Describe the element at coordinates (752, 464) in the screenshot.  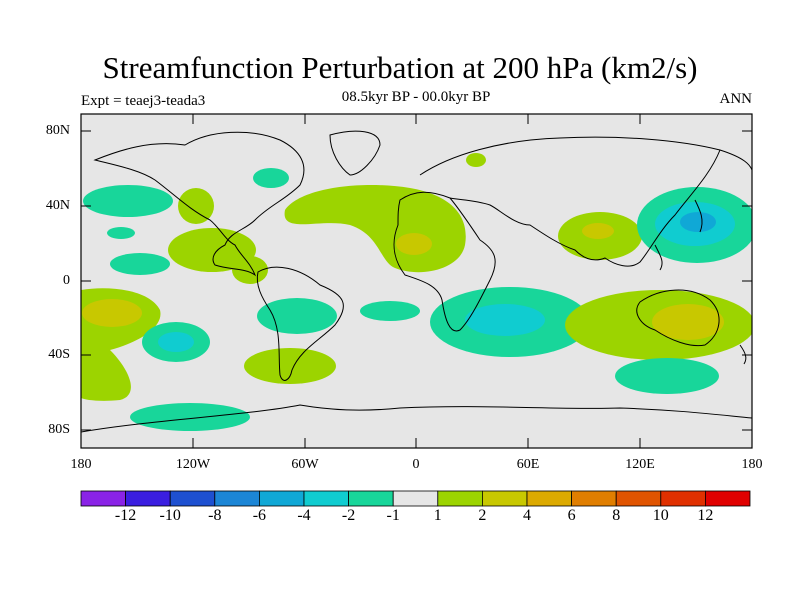
I see `lon-label-180e: 180` at that location.